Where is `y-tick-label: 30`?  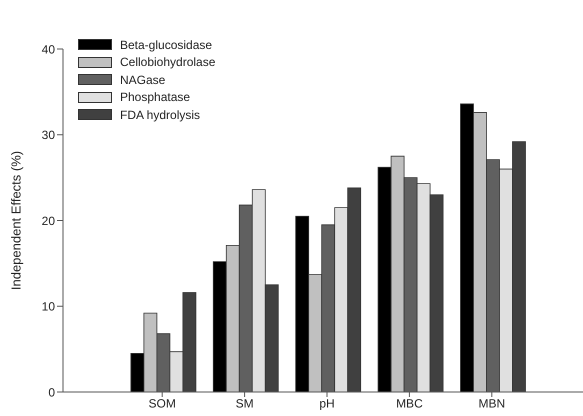 y-tick-label: 30 is located at coordinates (49, 135).